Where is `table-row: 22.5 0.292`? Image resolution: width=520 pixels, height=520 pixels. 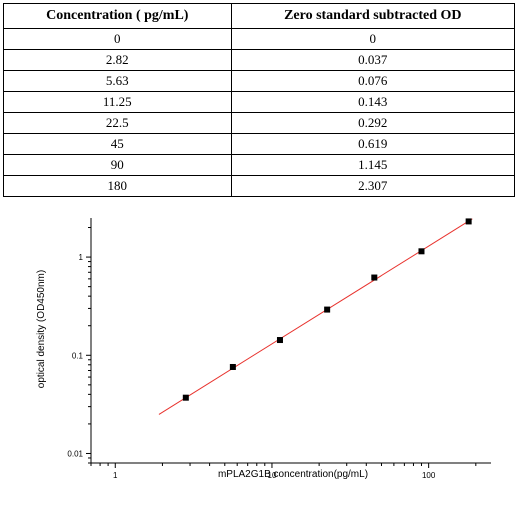 table-row: 22.5 0.292 is located at coordinates (259, 123).